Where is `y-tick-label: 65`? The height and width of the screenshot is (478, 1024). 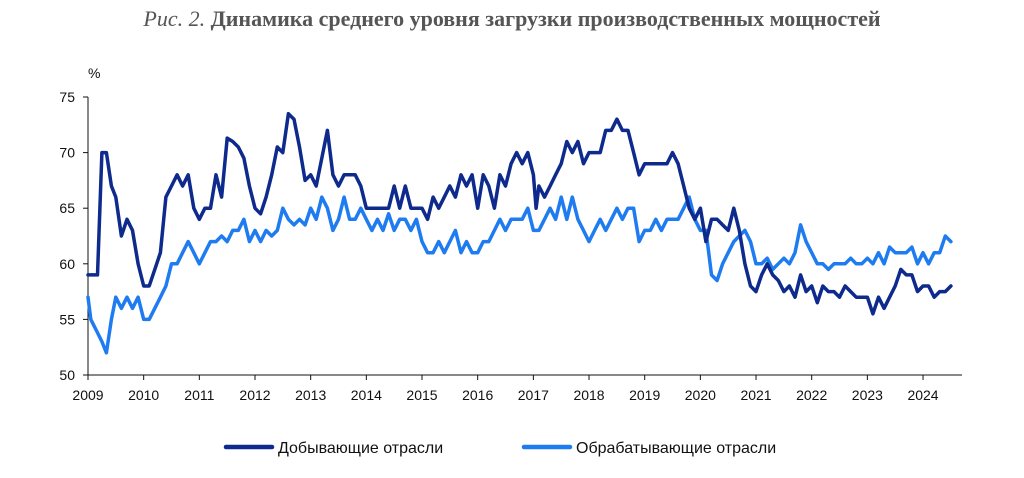 y-tick-label: 65 is located at coordinates (67, 208).